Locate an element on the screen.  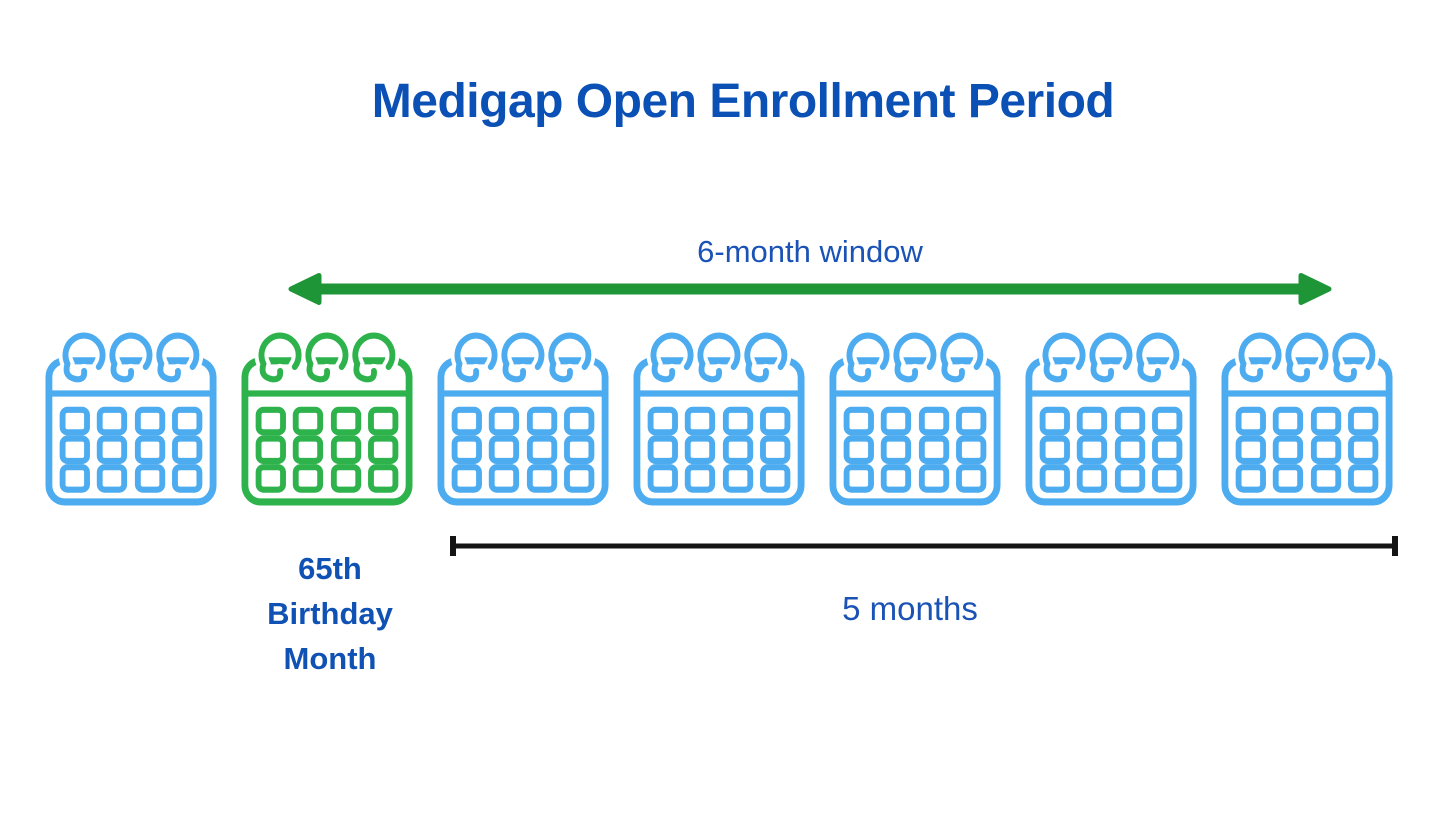
six-month-window-label: 6-month window is located at coordinates (810, 251).